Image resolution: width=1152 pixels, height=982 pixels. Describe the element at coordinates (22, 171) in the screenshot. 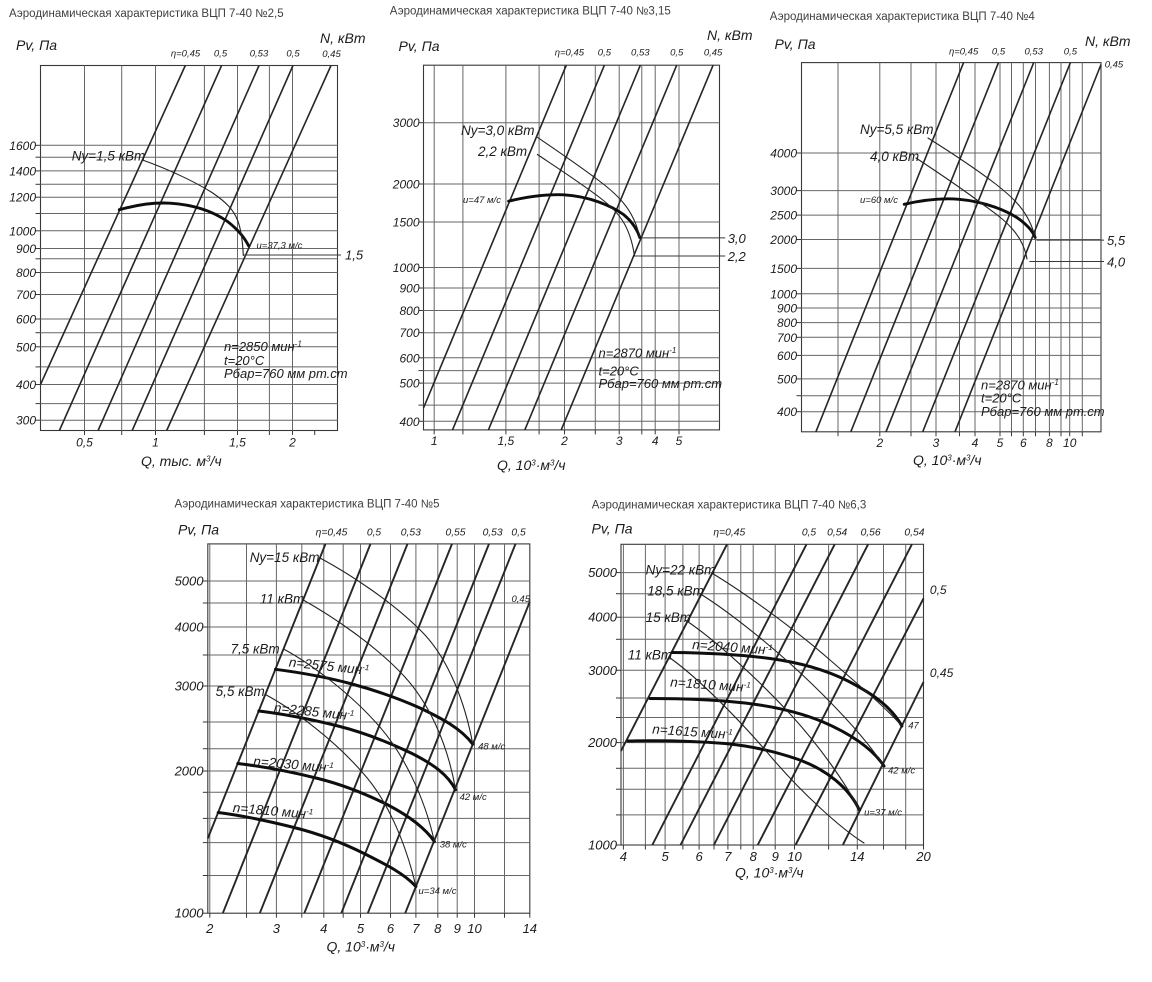

I see `svg-text: 1400` at that location.